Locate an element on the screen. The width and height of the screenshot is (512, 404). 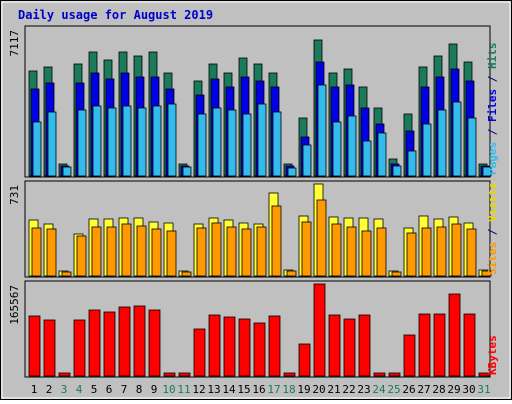
x-tick-label-13: 13 is located at coordinates (213, 389).